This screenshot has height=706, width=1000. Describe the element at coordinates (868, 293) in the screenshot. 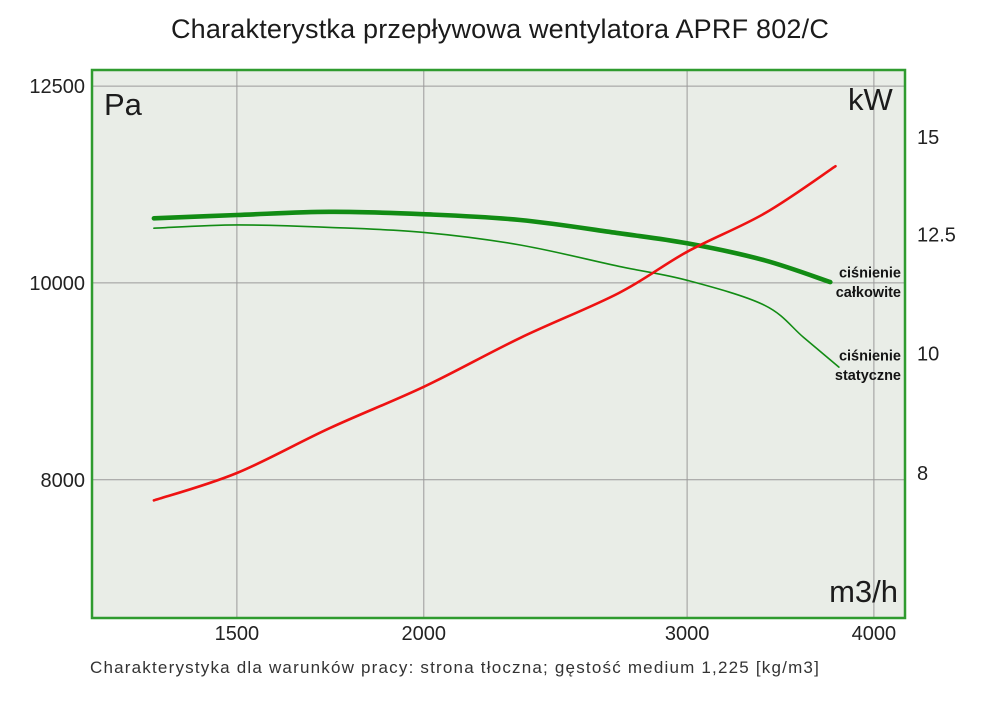

I see `curve-label: całkowite` at that location.